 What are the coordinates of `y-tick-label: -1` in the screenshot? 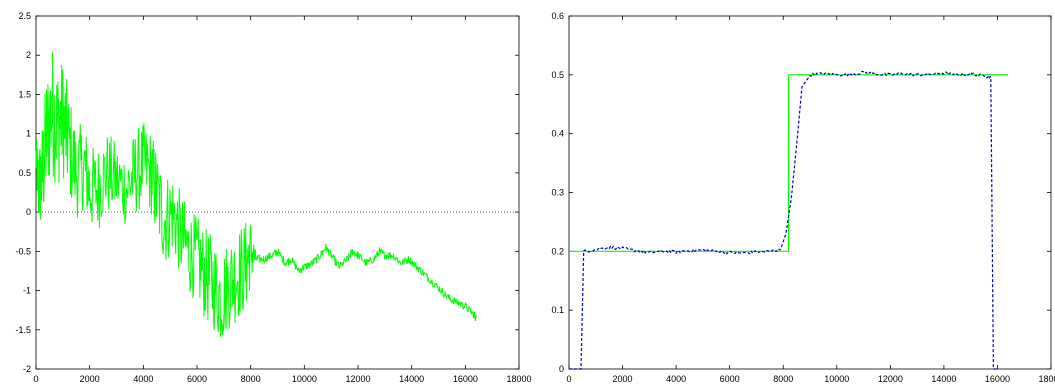 It's located at (27, 291).